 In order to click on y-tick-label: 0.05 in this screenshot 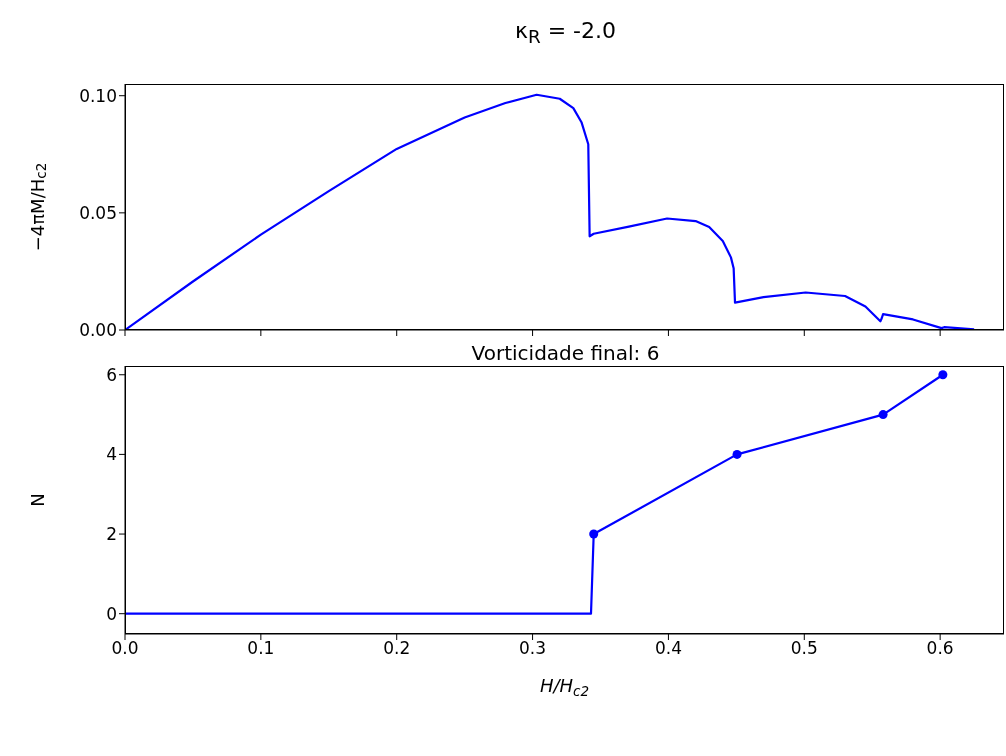, I will do `click(98, 212)`.